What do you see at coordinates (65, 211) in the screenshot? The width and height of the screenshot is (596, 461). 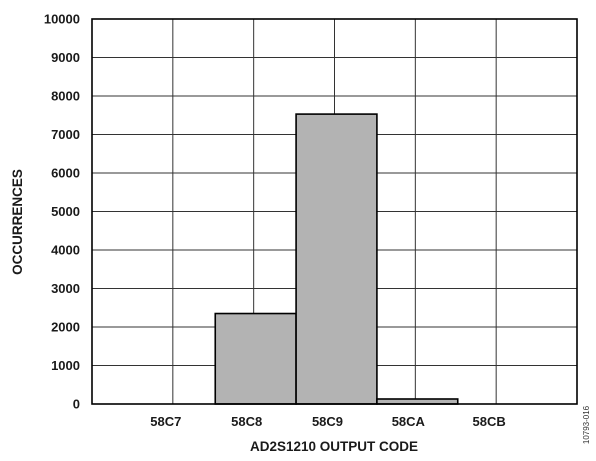 I see `y-tick-label: 5000` at bounding box center [65, 211].